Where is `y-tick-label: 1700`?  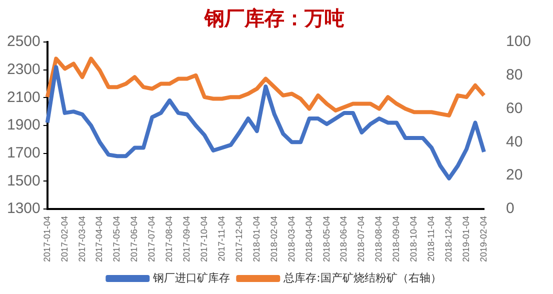
y-tick-label: 1700 is located at coordinates (23, 153).